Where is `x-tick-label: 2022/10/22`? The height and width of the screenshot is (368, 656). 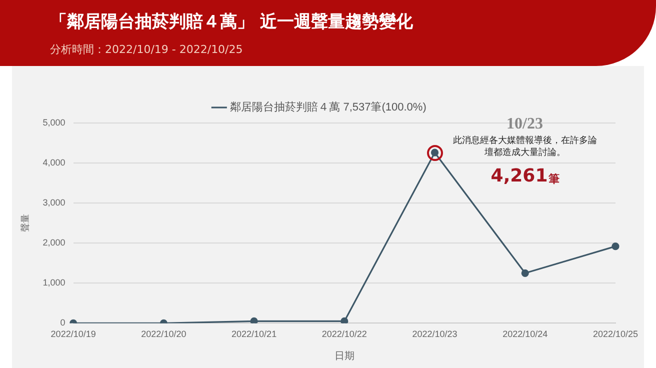 x-tick-label: 2022/10/22 is located at coordinates (344, 334).